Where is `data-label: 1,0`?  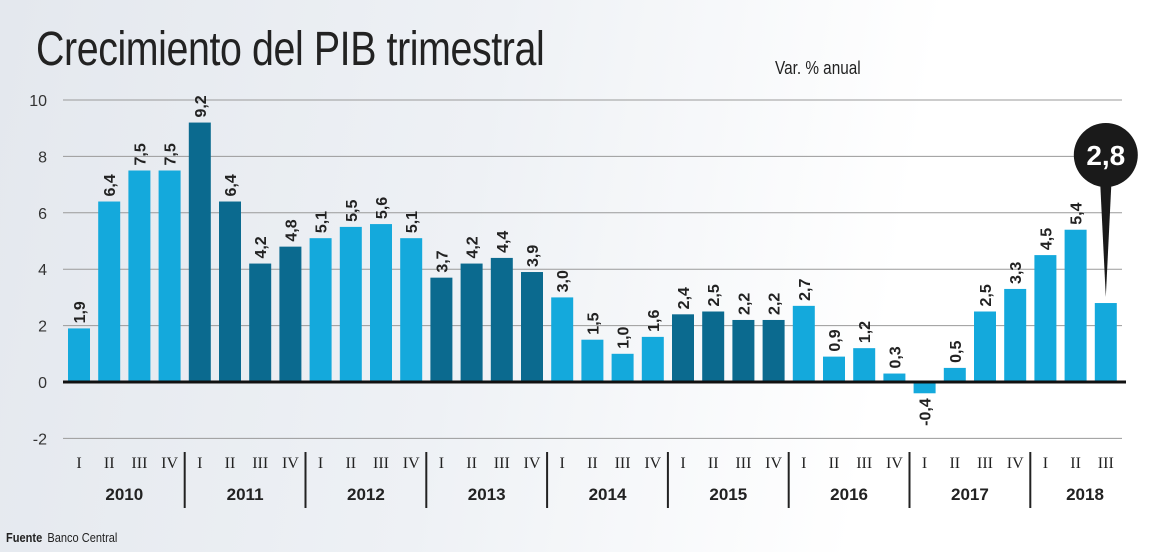 data-label: 1,0 is located at coordinates (624, 337).